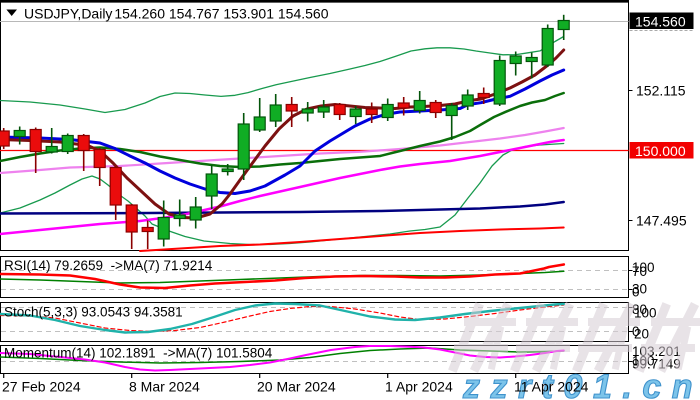 The height and width of the screenshot is (400, 700). I want to click on svg-text: 20, so click(641, 334).